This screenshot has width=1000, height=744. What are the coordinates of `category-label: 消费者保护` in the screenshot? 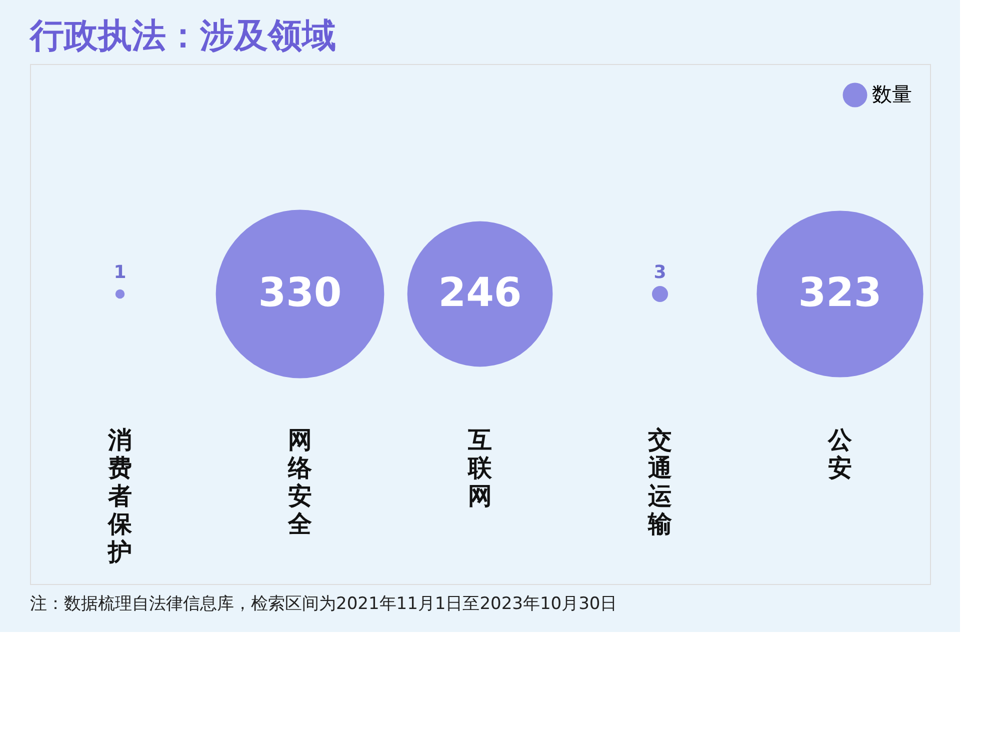 It's located at (120, 496).